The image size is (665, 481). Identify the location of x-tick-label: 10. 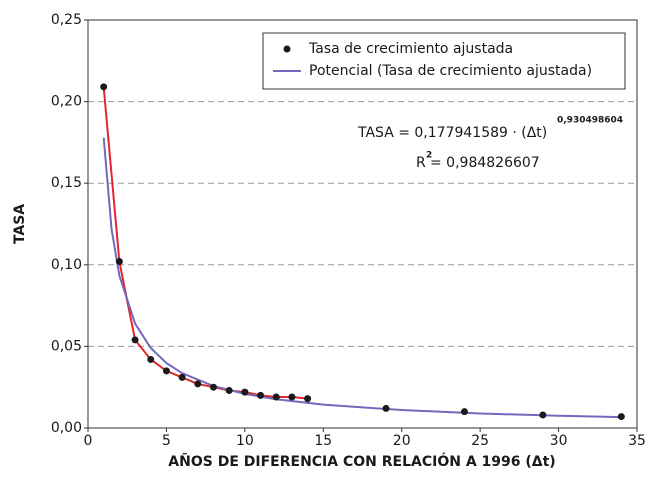
(245, 441).